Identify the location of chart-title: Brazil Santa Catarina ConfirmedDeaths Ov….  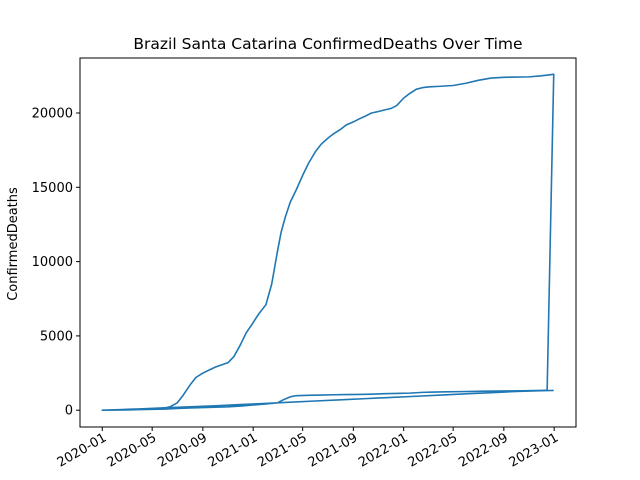
(327, 44).